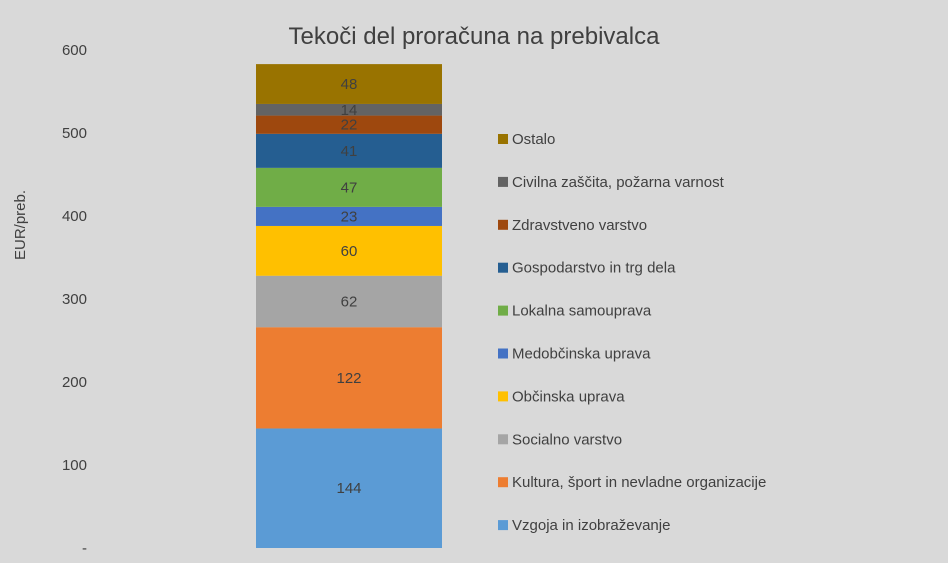 The height and width of the screenshot is (563, 948). I want to click on legend-label: Vzgoja in izobraževanje, so click(591, 525).